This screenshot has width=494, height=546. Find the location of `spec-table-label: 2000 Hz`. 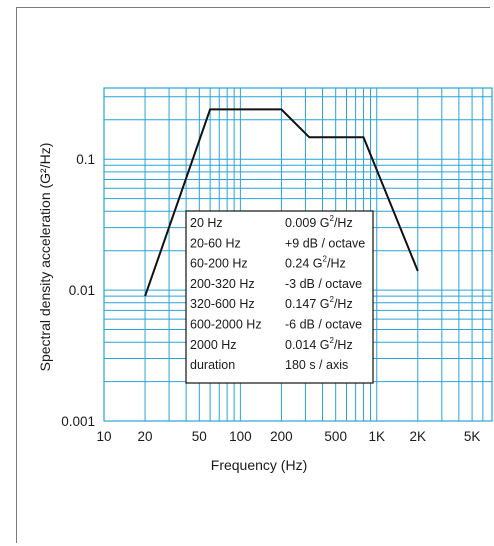

spec-table-label: 2000 Hz is located at coordinates (213, 345).